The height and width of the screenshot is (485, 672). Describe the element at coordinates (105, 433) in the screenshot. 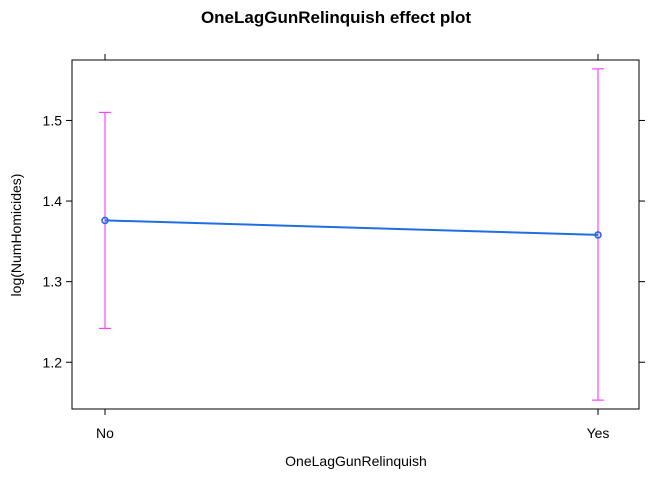

I see `x-tick-label: No` at that location.